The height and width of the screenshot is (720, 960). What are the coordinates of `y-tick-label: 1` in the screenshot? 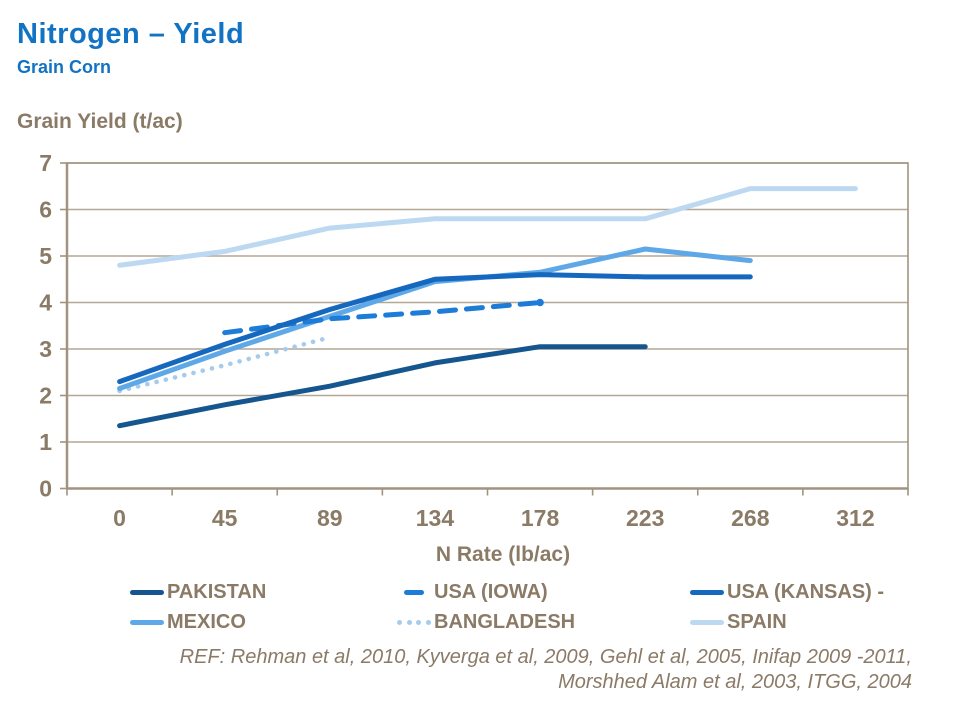 It's located at (45, 442).